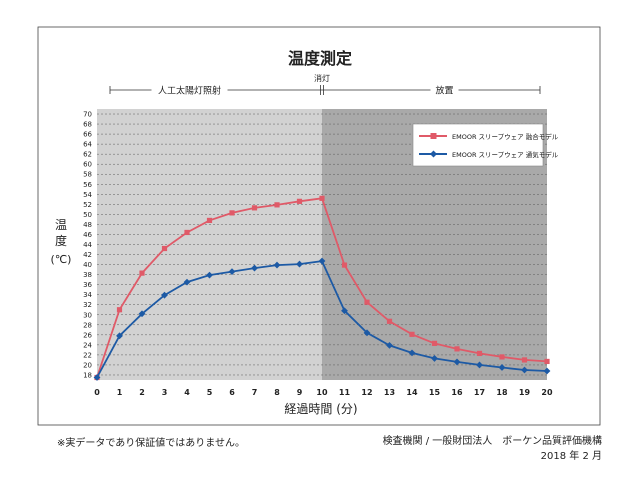 This screenshot has width=640, height=482. I want to click on legend-marker-square, so click(433, 136).